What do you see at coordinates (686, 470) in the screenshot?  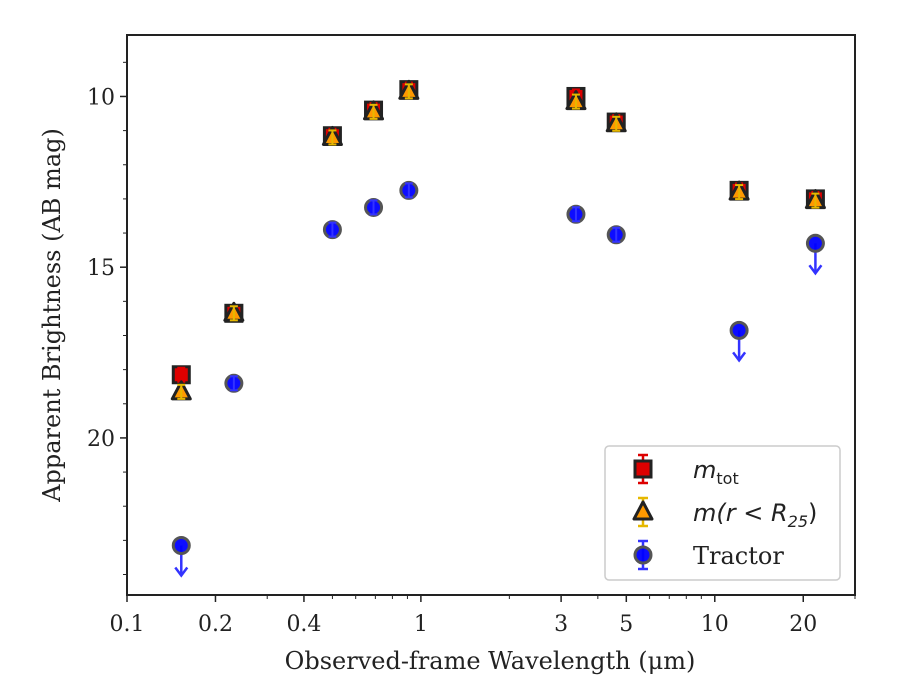 I see `legend-entry: mtot` at bounding box center [686, 470].